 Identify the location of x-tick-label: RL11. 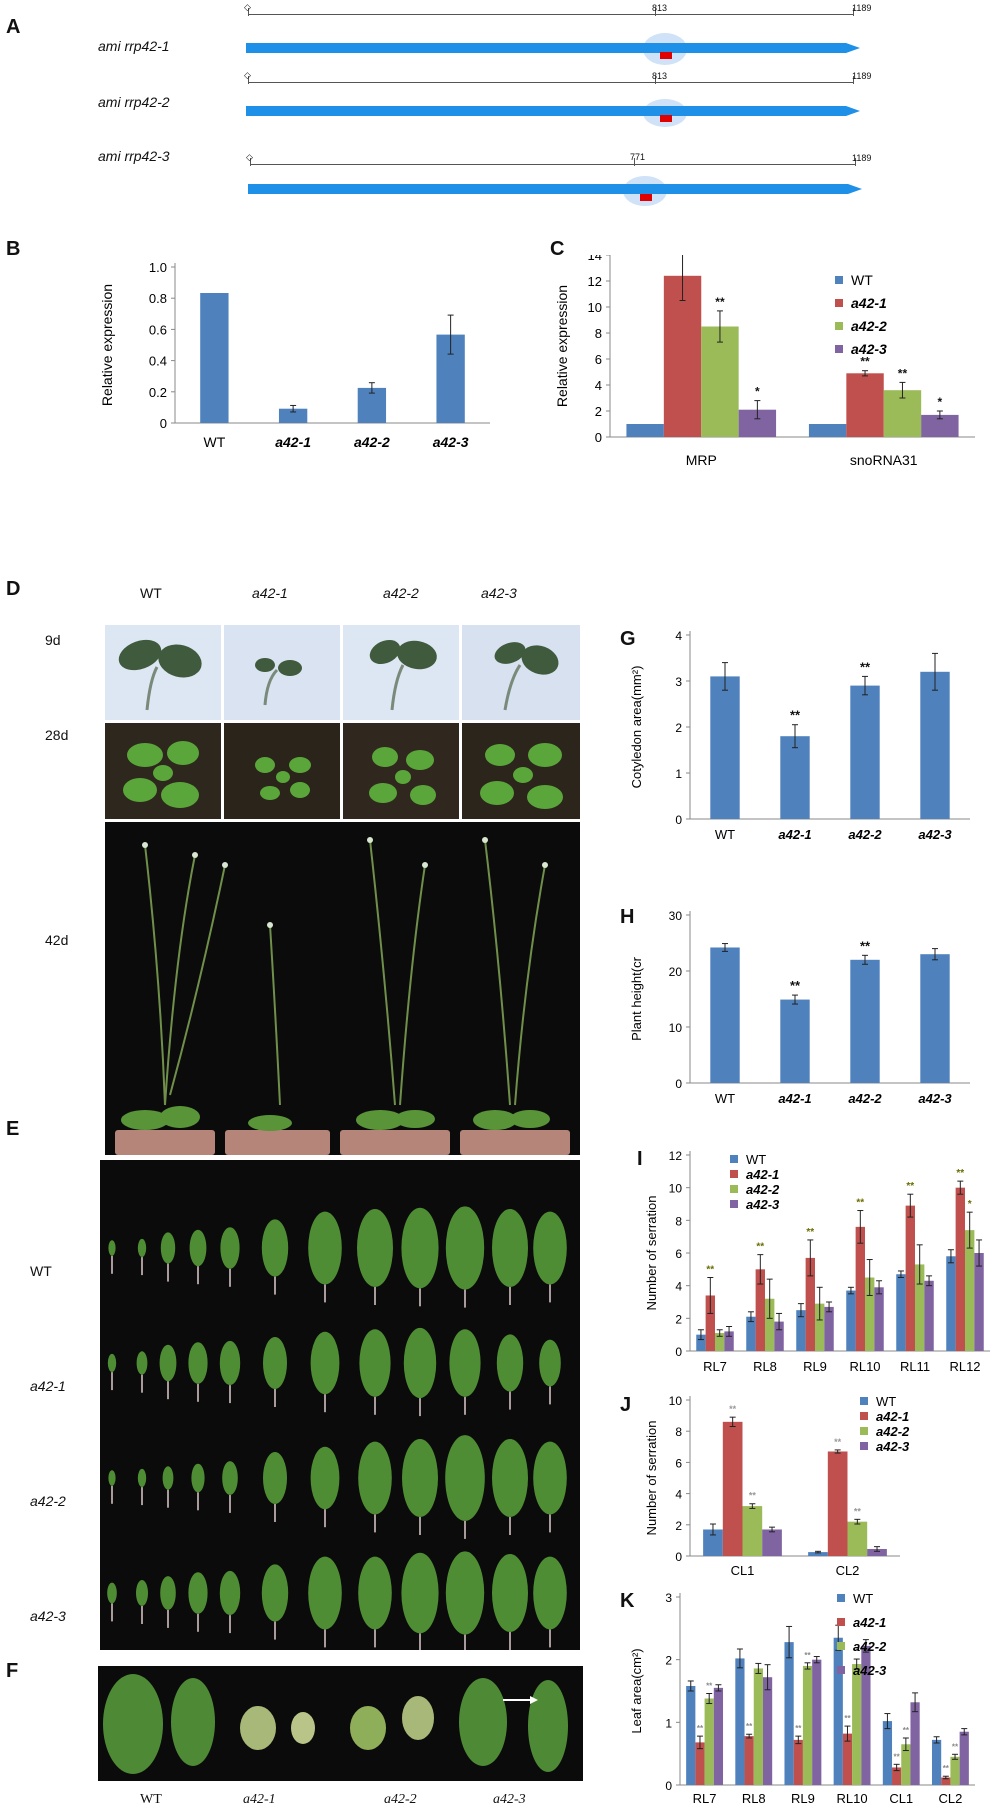
(915, 1366).